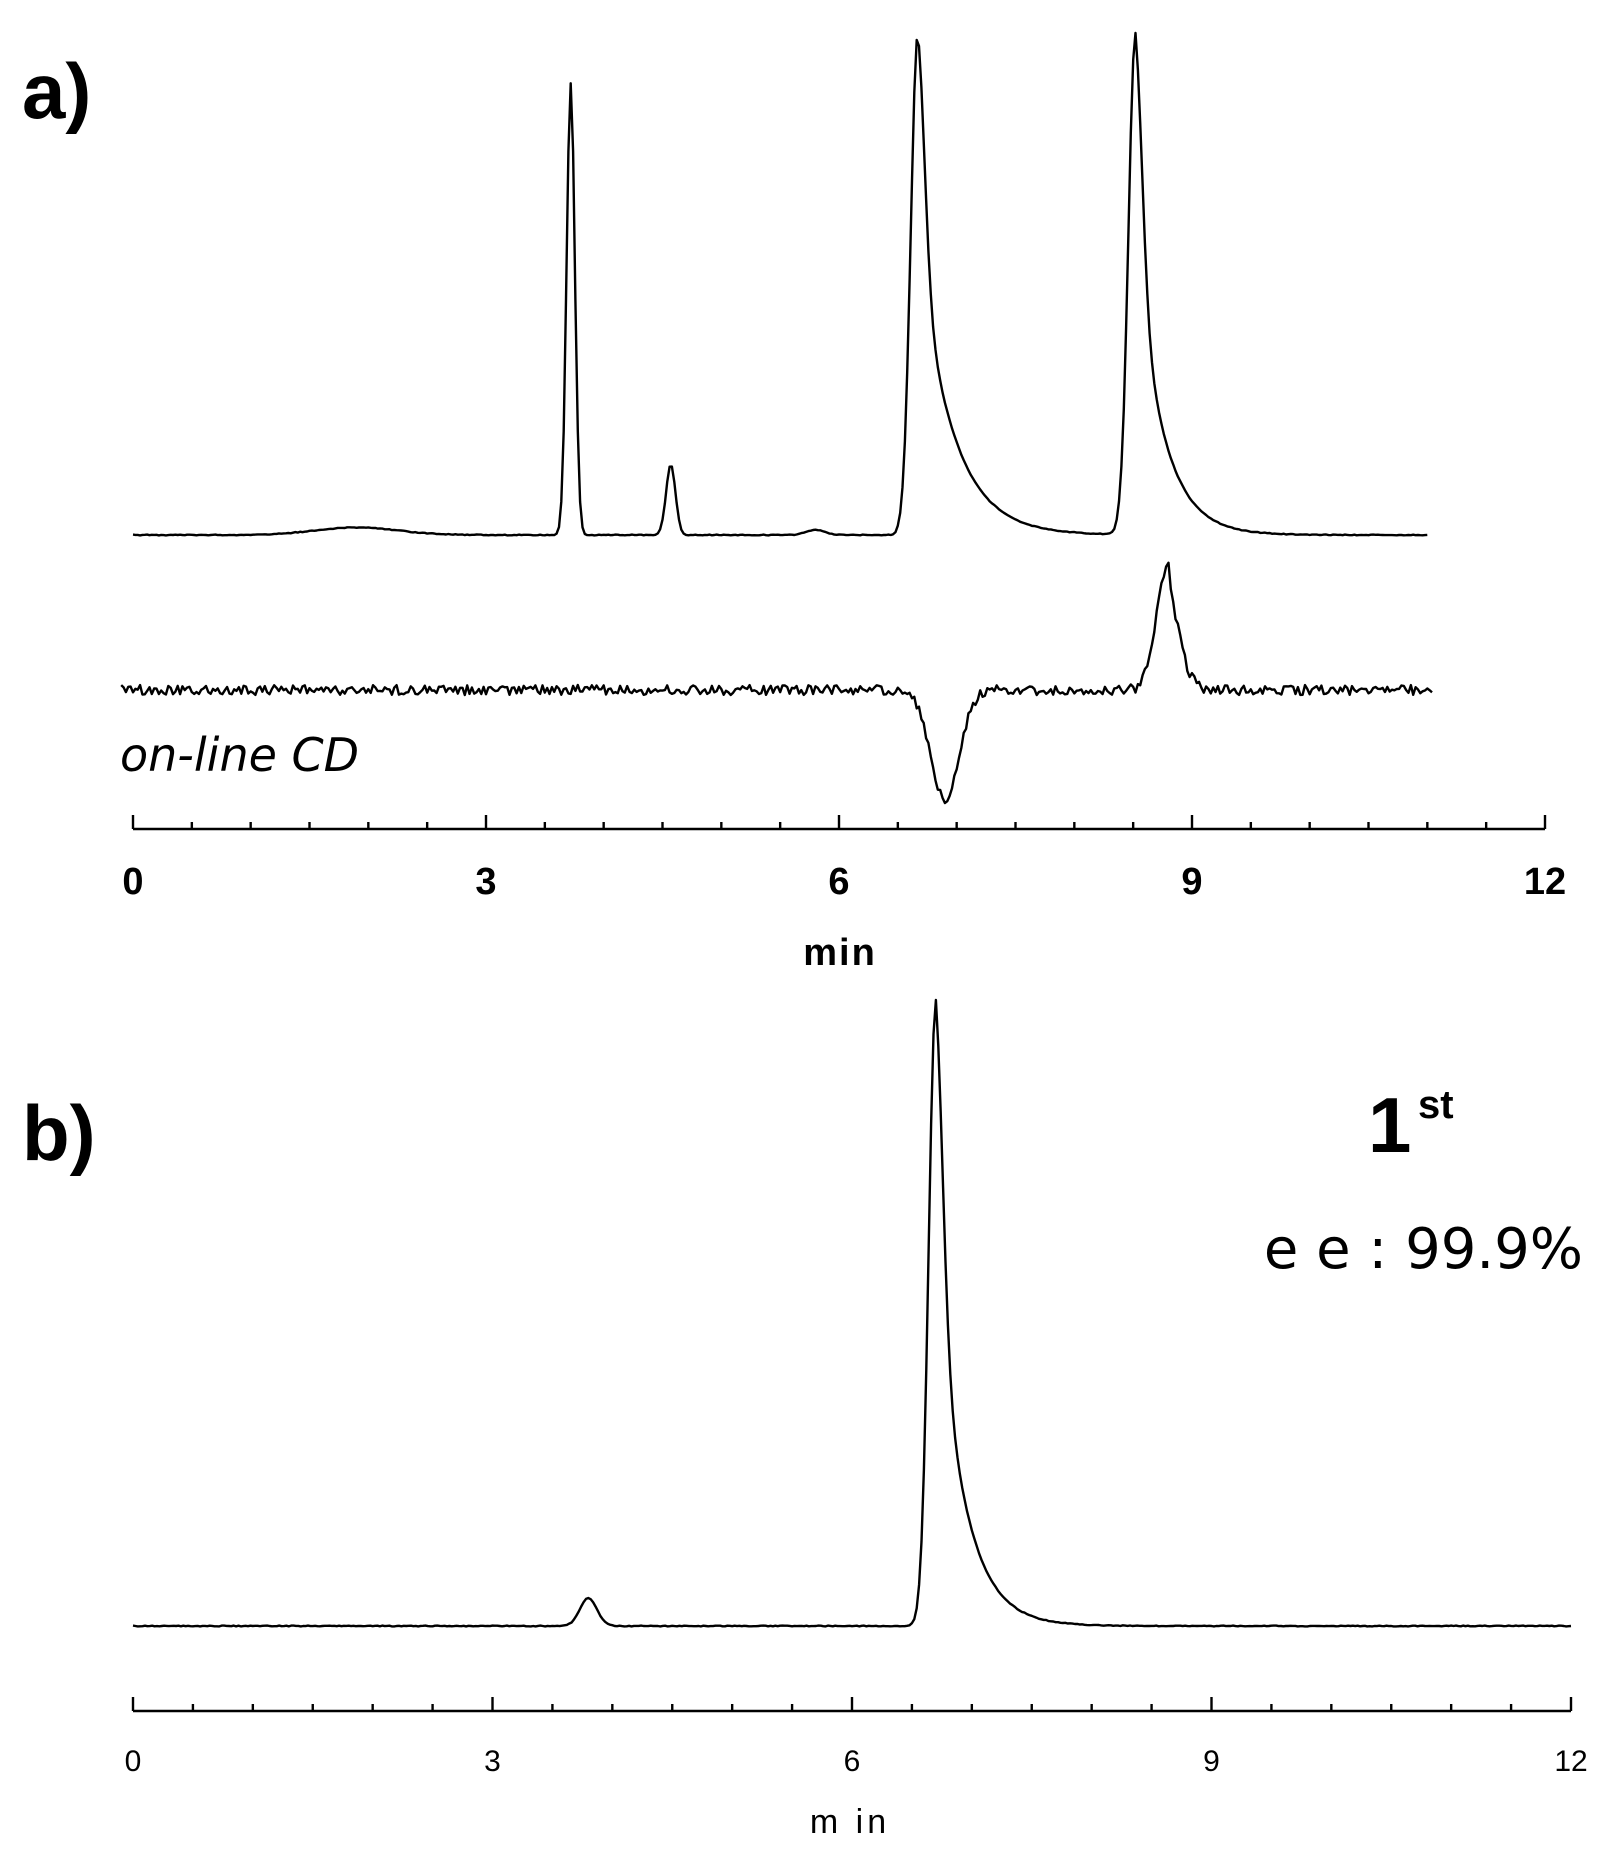  What do you see at coordinates (56, 91) in the screenshot?
I see `panel-a-label: a)` at bounding box center [56, 91].